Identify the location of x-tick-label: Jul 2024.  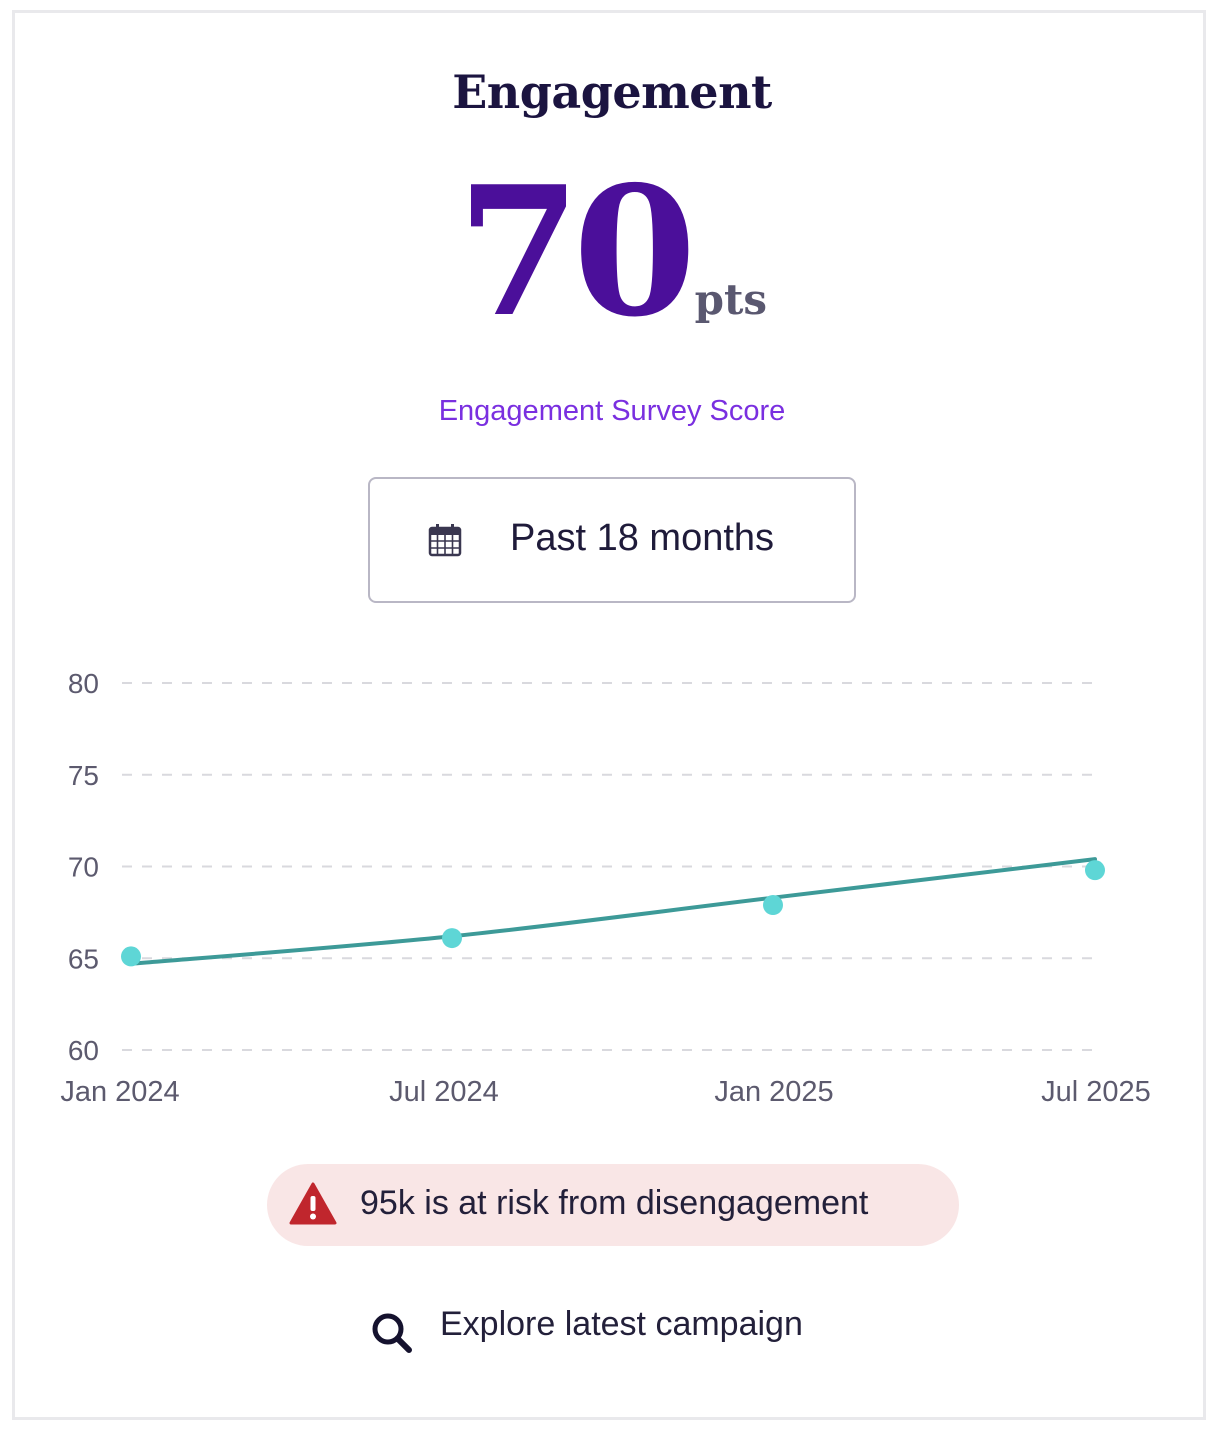
(444, 1092).